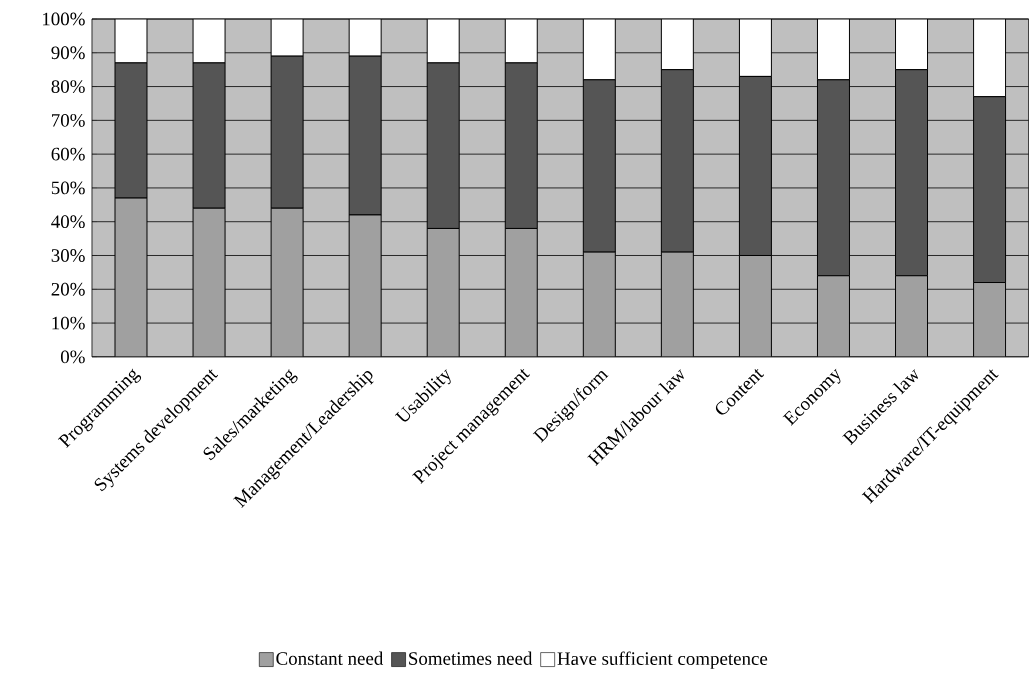 This screenshot has width=1029, height=684. I want to click on y-tick-label: 50%, so click(68, 188).